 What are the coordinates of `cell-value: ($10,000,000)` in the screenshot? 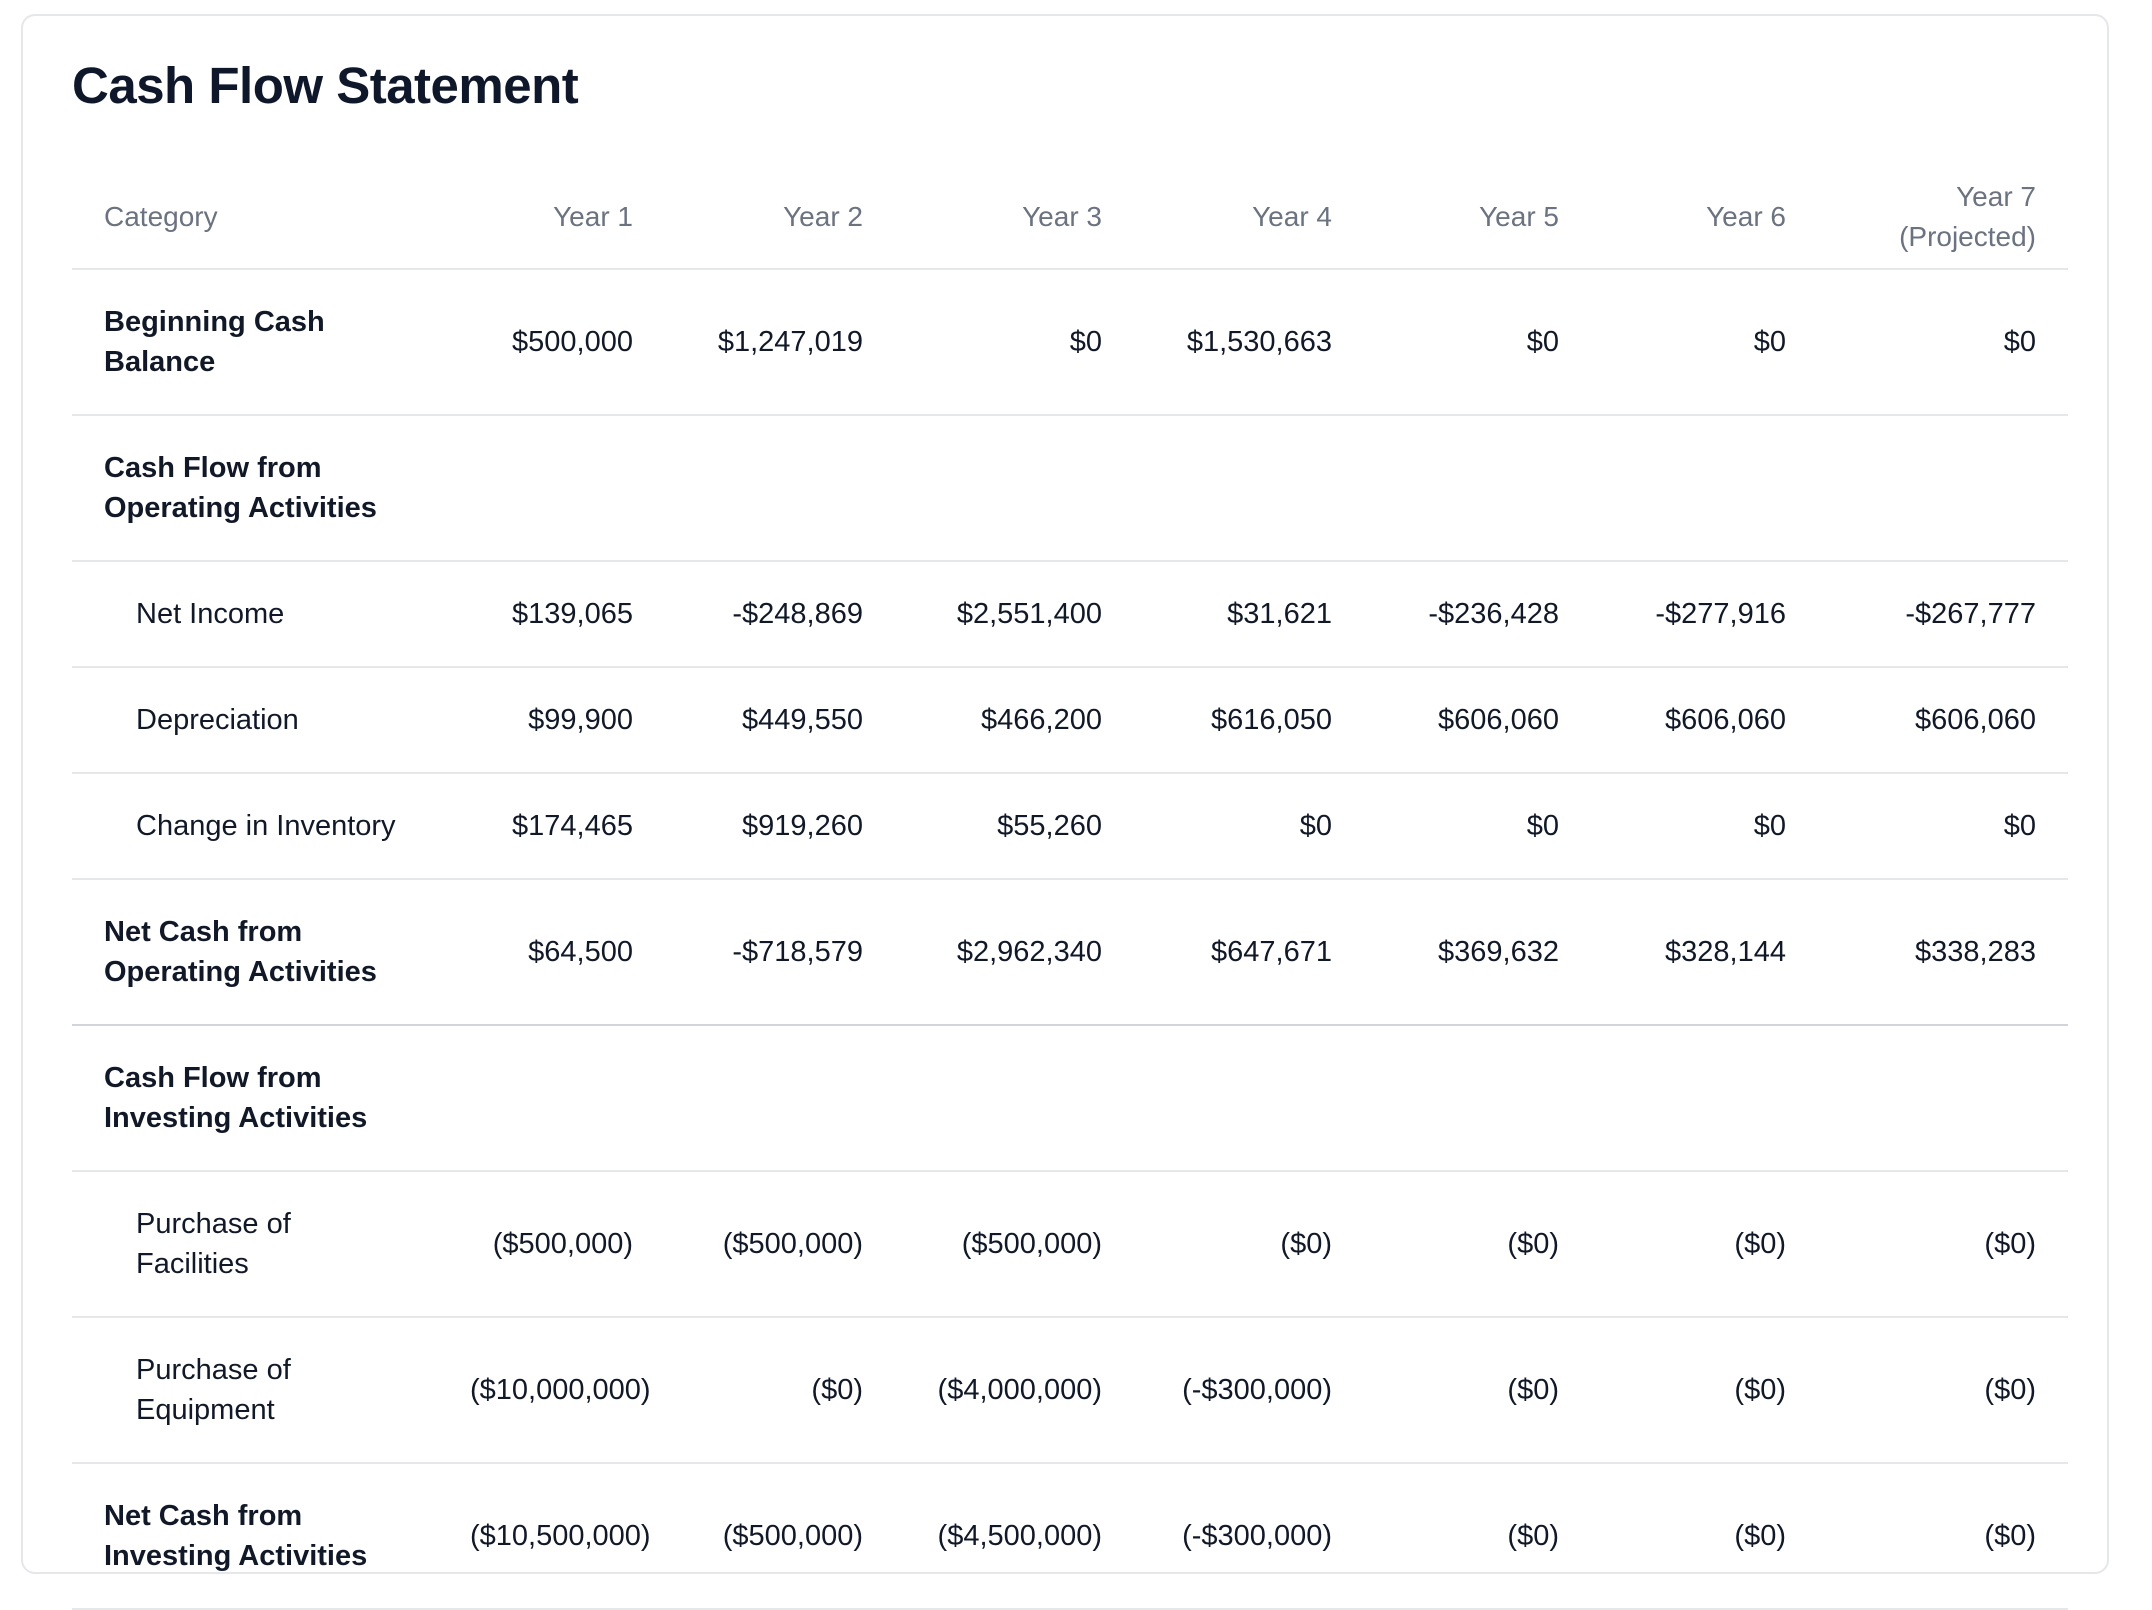 It's located at (551, 1390).